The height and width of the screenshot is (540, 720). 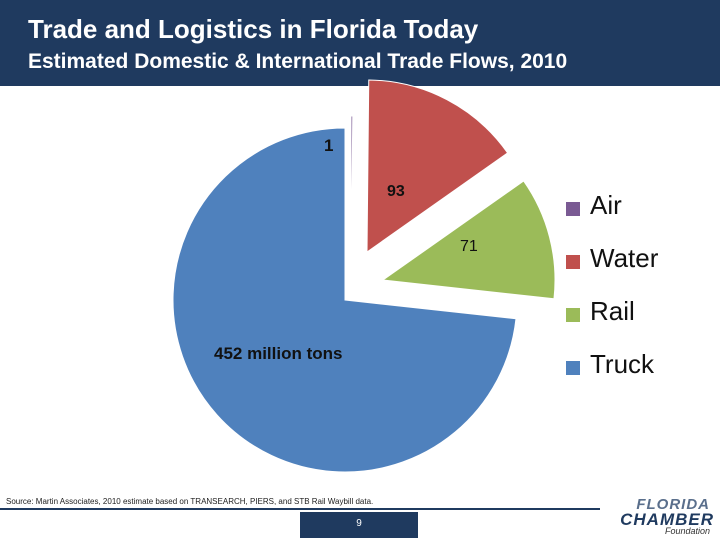 I want to click on legend-swatch-water, so click(x=573, y=262).